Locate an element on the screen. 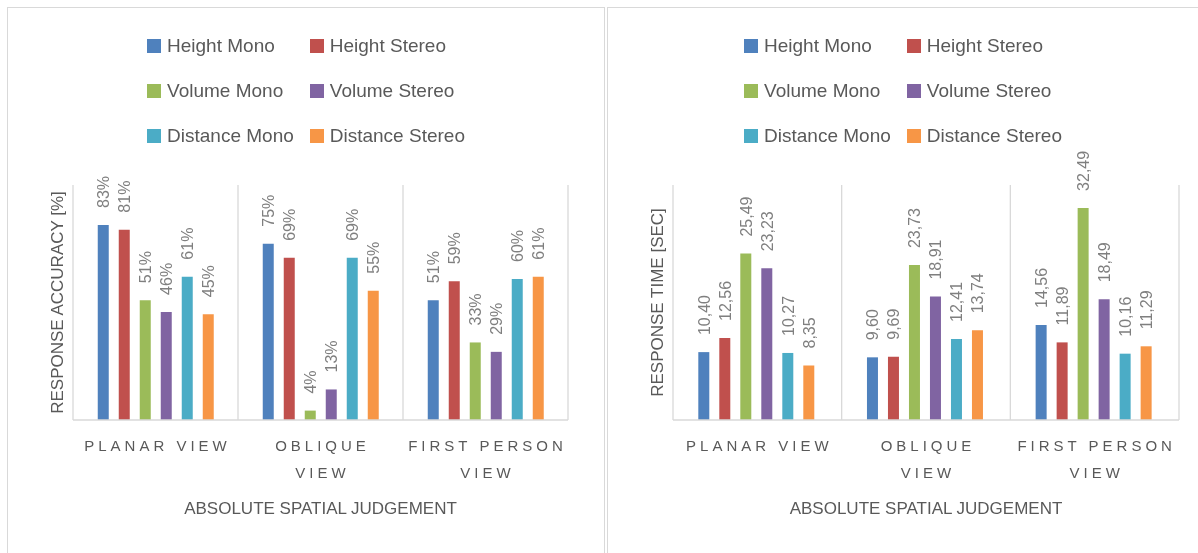  y-axis-title: RESPONSE ACCURACY [%] is located at coordinates (57, 302).